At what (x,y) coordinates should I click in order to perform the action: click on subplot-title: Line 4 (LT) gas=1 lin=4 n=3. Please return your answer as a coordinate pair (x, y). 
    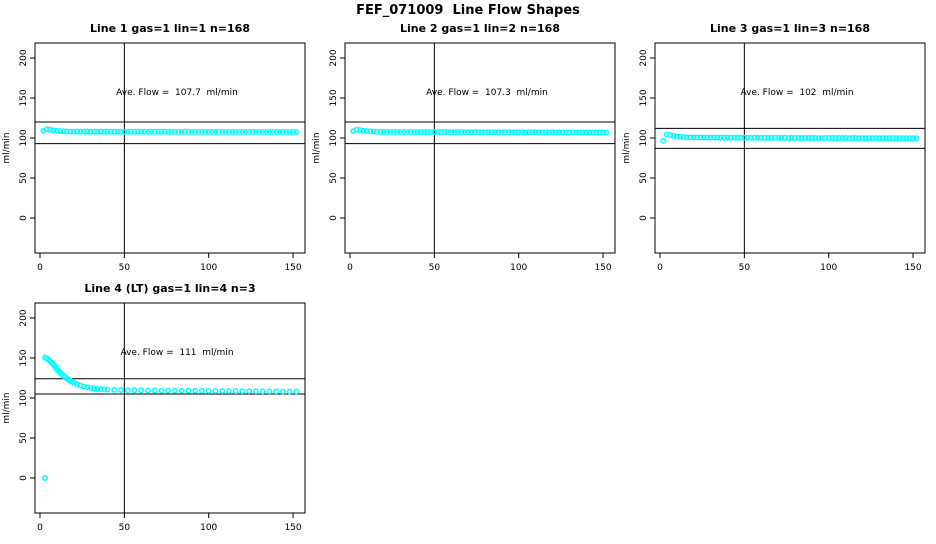
    Looking at the image, I should click on (169, 288).